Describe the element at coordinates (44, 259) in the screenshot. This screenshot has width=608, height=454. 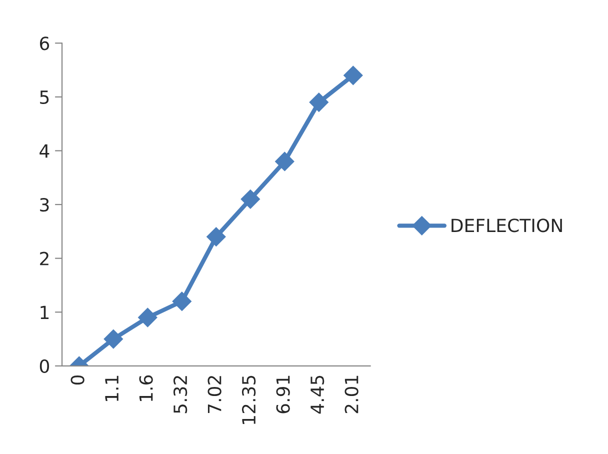
I see `y-tick-label: 2` at that location.